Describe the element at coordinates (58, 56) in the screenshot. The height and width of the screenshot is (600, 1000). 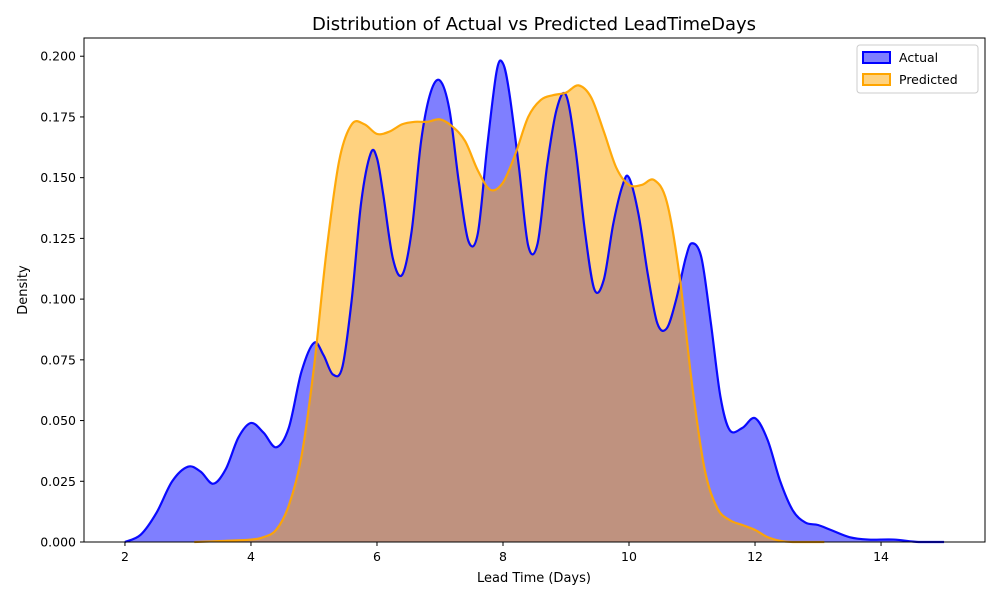
I see `y-tick-label: 0.200` at that location.